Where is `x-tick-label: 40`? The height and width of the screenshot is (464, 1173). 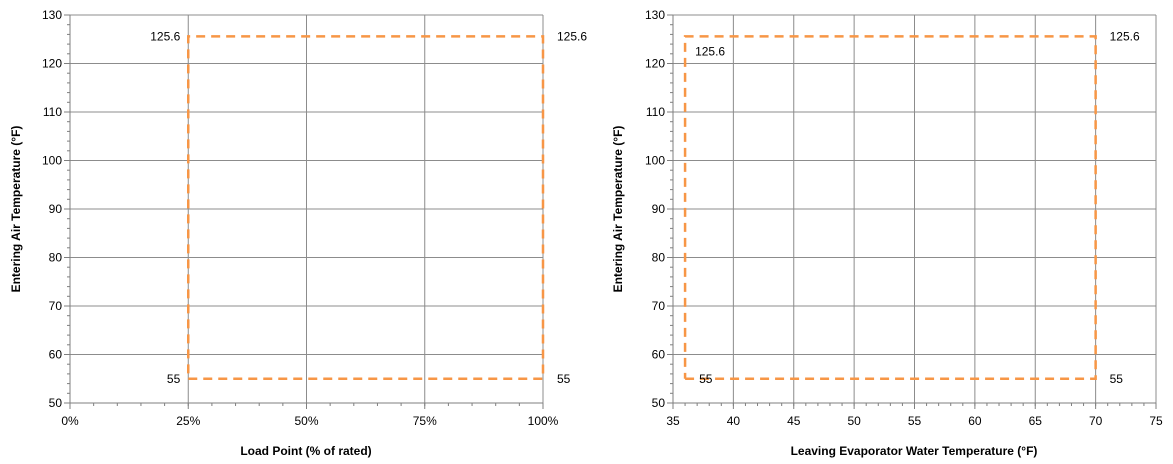 x-tick-label: 40 is located at coordinates (734, 421).